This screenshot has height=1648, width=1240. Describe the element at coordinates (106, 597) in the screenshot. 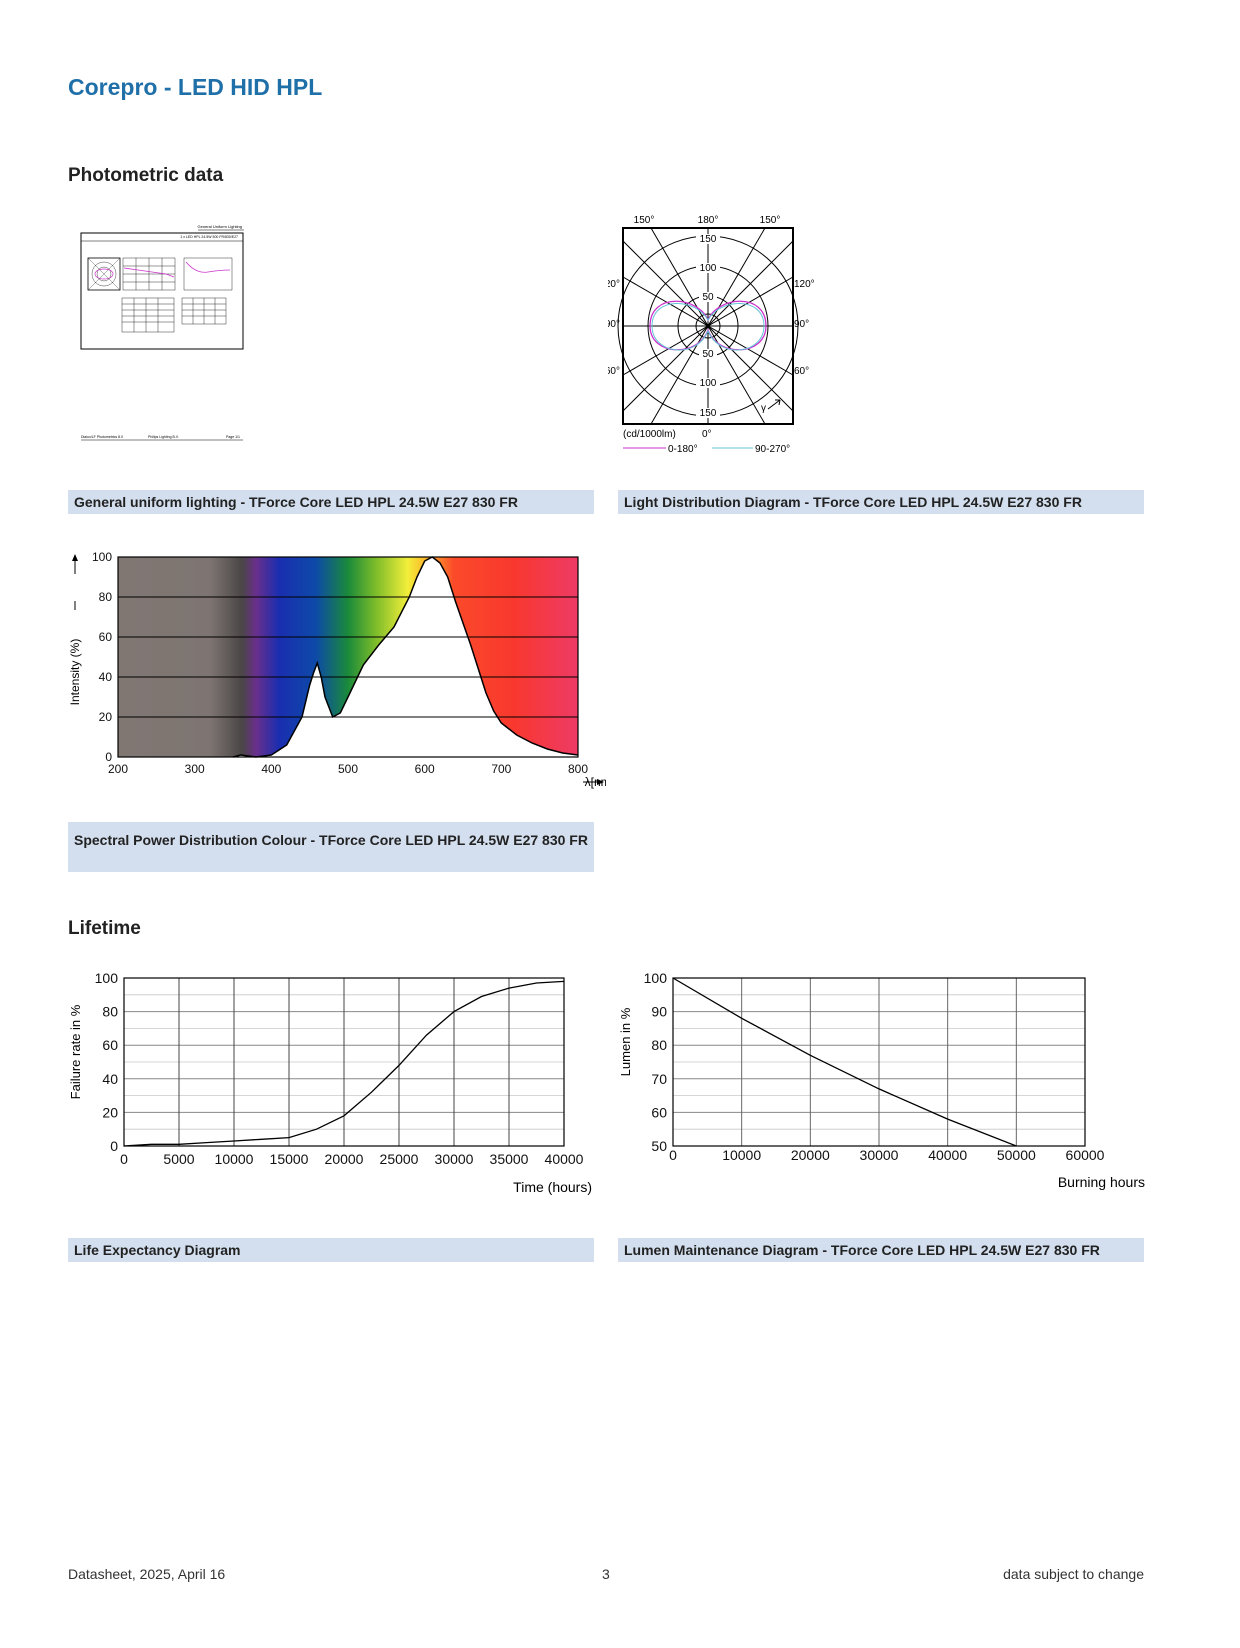

I see `spectrum-ytick-label: 80` at that location.